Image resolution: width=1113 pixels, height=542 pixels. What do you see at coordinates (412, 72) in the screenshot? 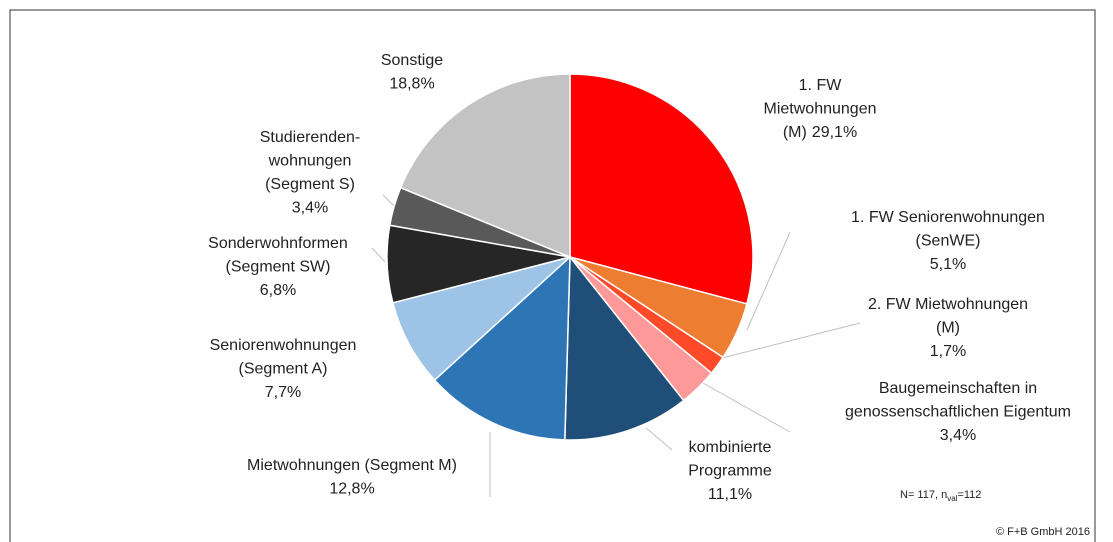
I see `slice-label: Sonstige 18,8%` at bounding box center [412, 72].